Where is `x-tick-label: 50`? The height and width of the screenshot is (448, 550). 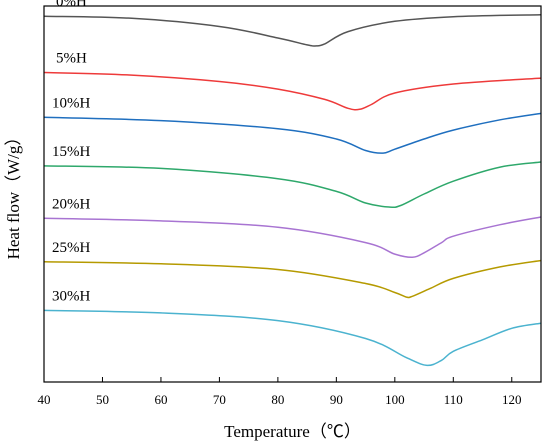 x-tick-label: 50 is located at coordinates (102, 399).